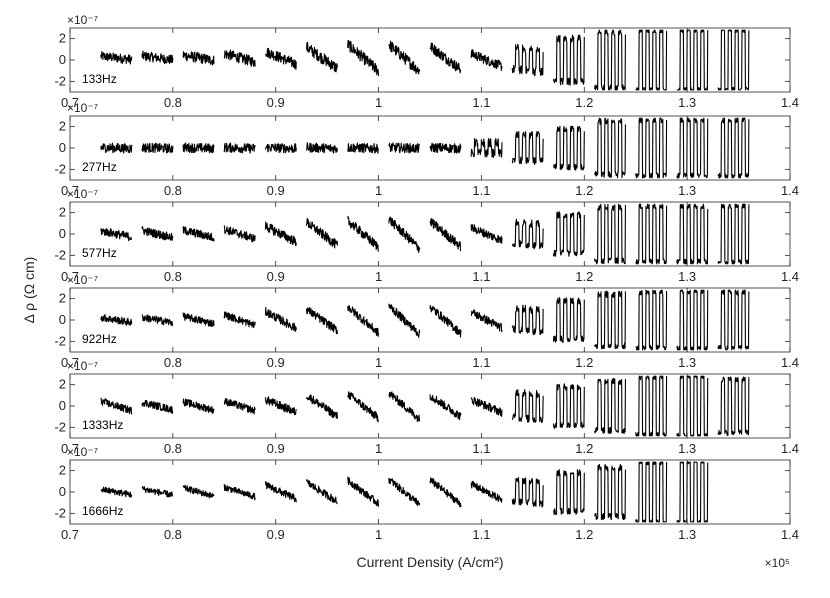  Describe the element at coordinates (99, 339) in the screenshot. I see `frequency-label: 922Hz` at that location.